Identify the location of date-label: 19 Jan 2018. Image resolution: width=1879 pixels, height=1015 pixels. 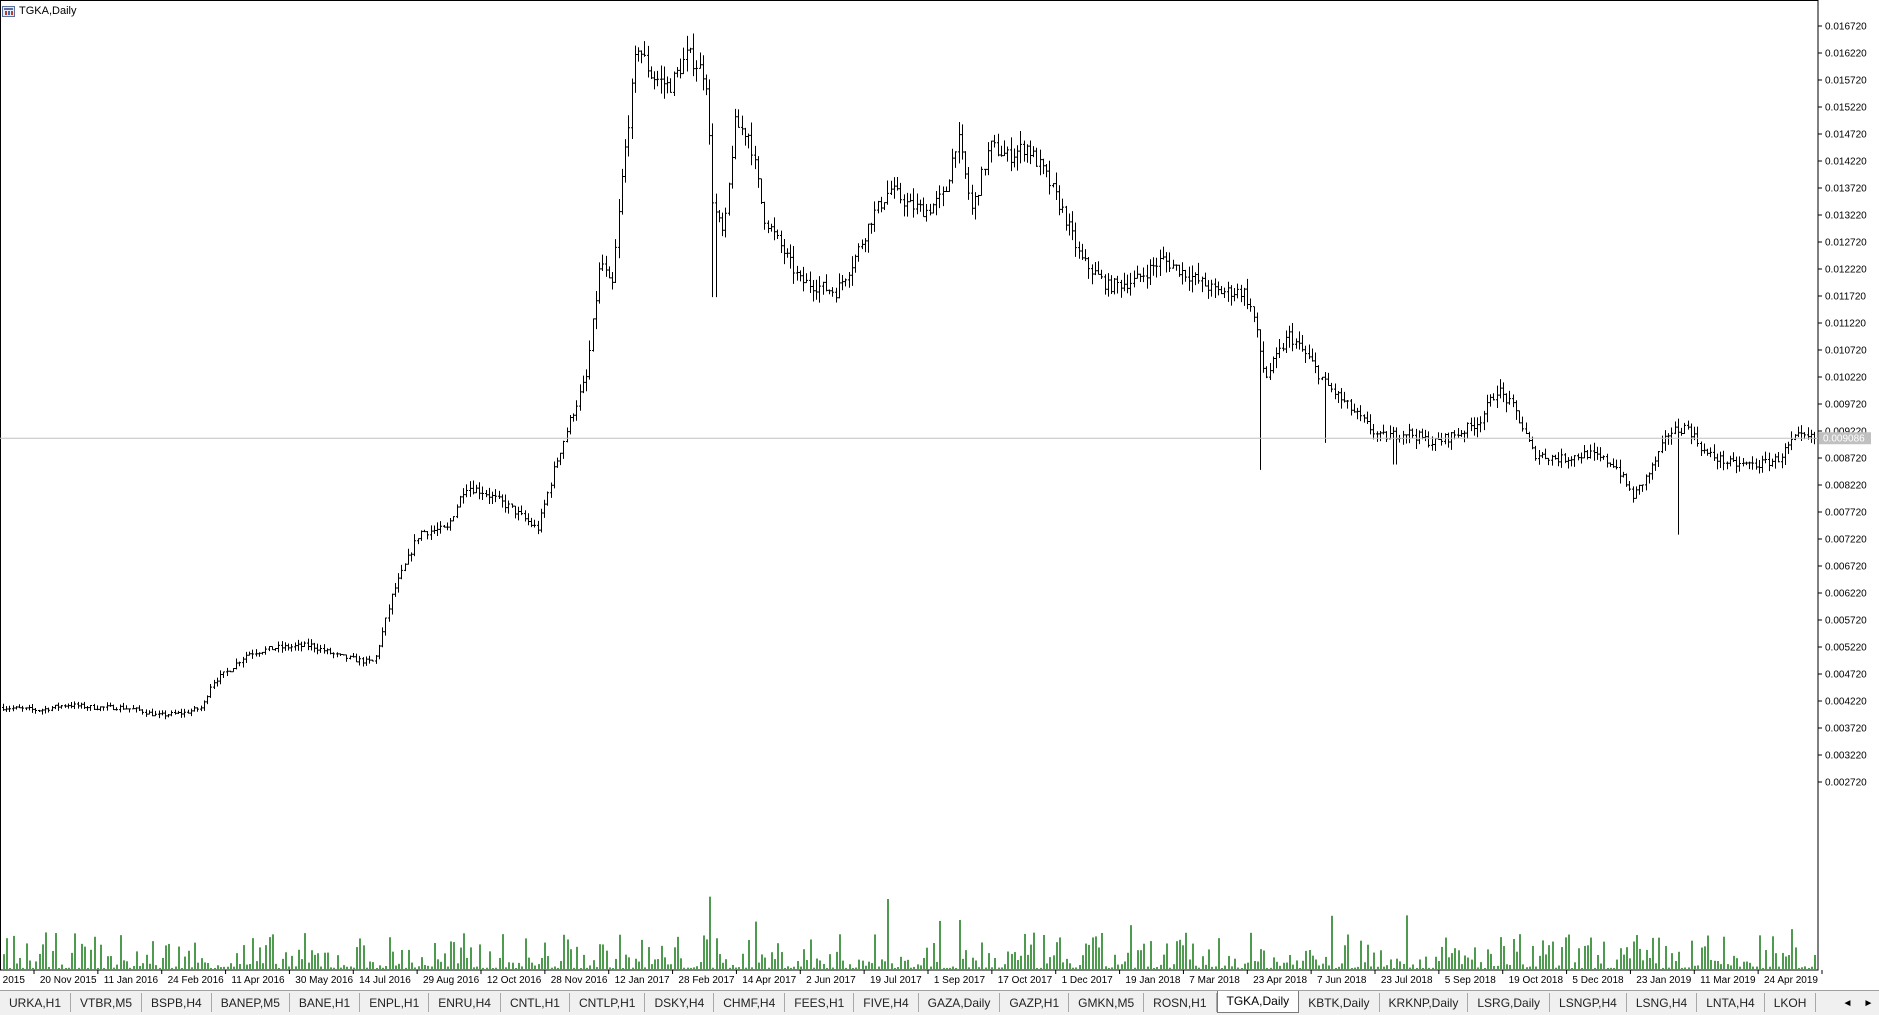
(1152, 980).